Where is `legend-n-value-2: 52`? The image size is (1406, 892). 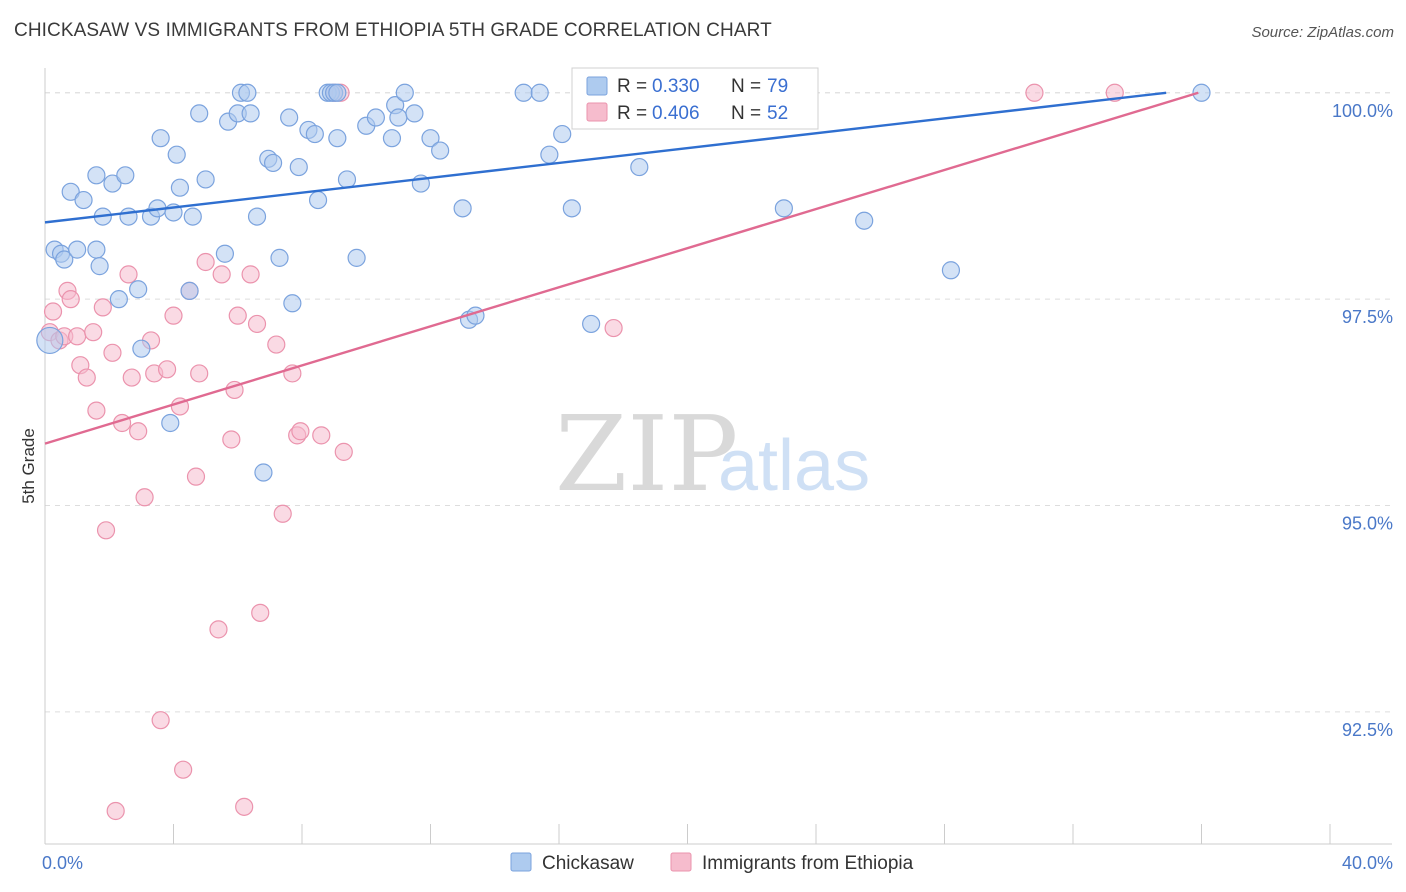
legend-n-value-2: 52 is located at coordinates (777, 113).